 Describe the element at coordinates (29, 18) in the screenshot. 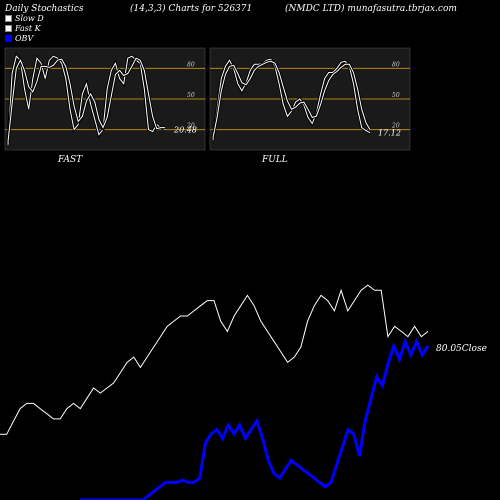

I see `legend-label: Slow D` at that location.